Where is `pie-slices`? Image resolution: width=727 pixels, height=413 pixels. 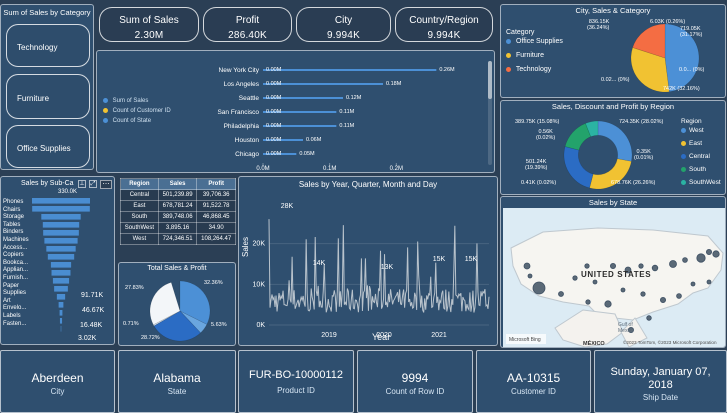 pie-slices is located at coordinates (665, 58).